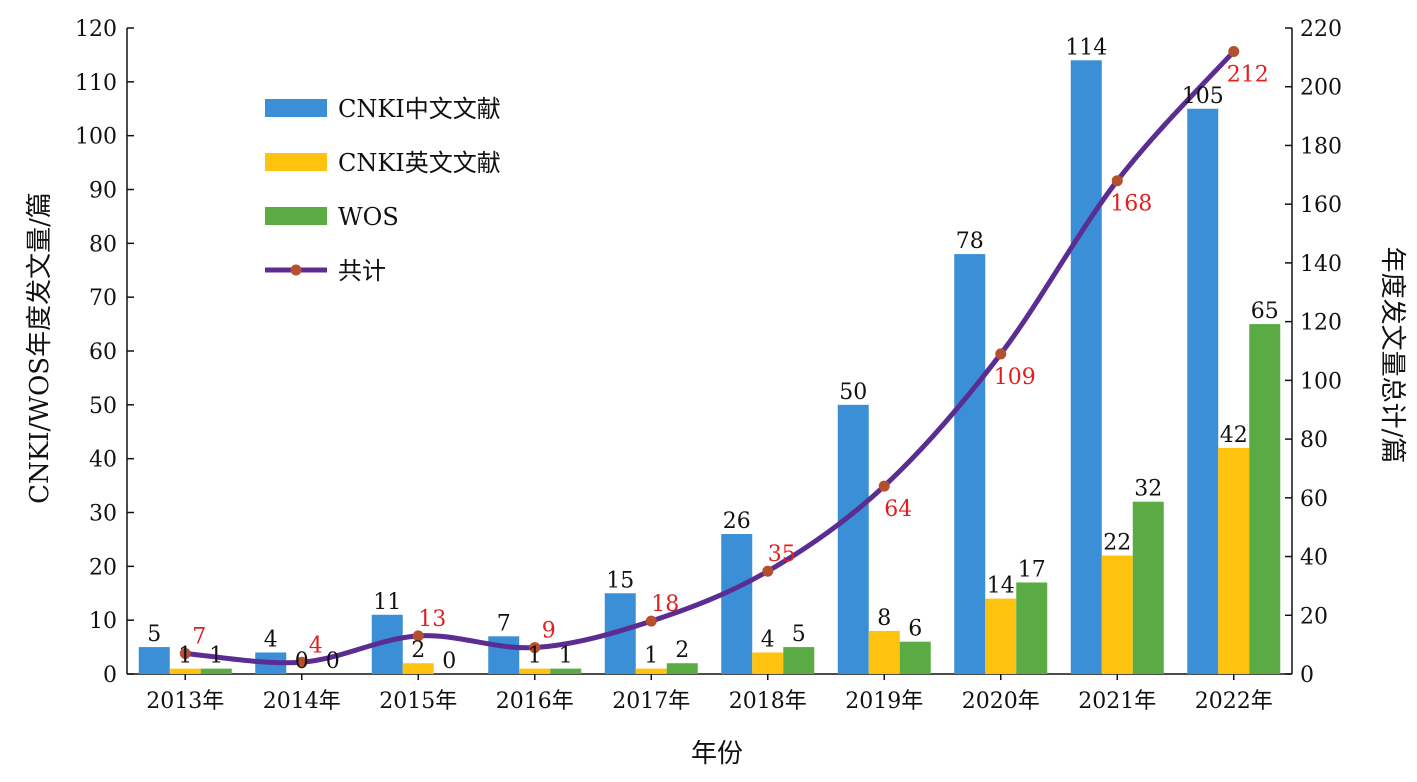 The width and height of the screenshot is (1417, 782). Describe the element at coordinates (1265, 311) in the screenshot. I see `bar-value-label: 65` at that location.